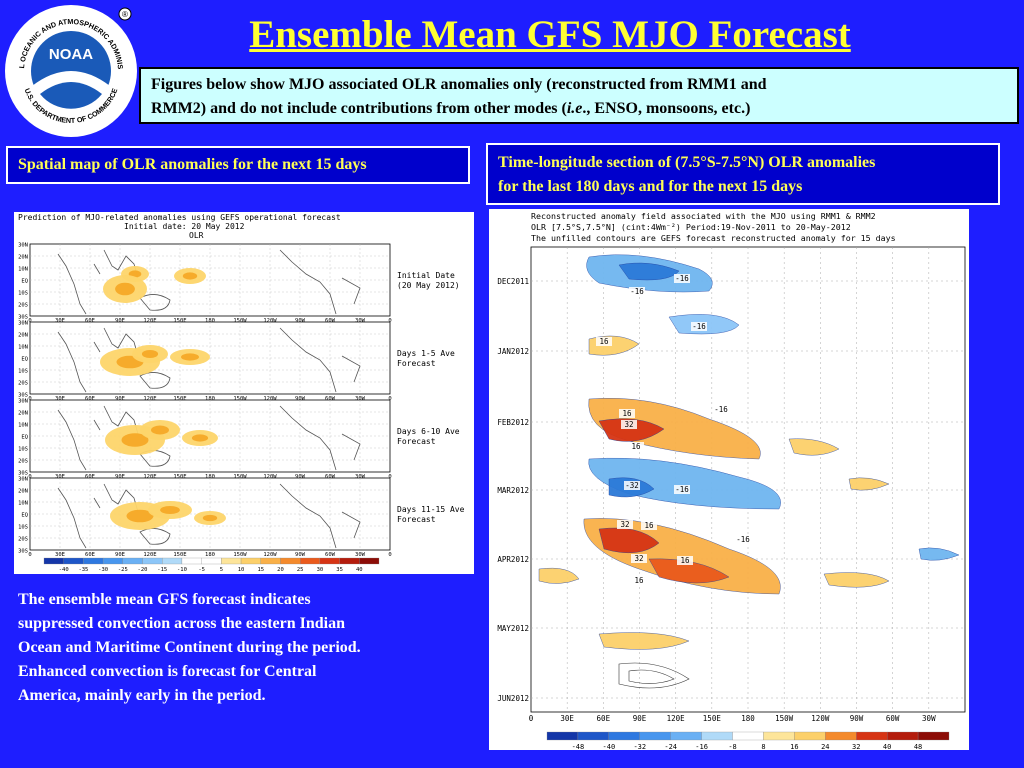  What do you see at coordinates (164, 599) in the screenshot?
I see `summary-line-1: The ensemble mean GFS forecast indicates` at bounding box center [164, 599].